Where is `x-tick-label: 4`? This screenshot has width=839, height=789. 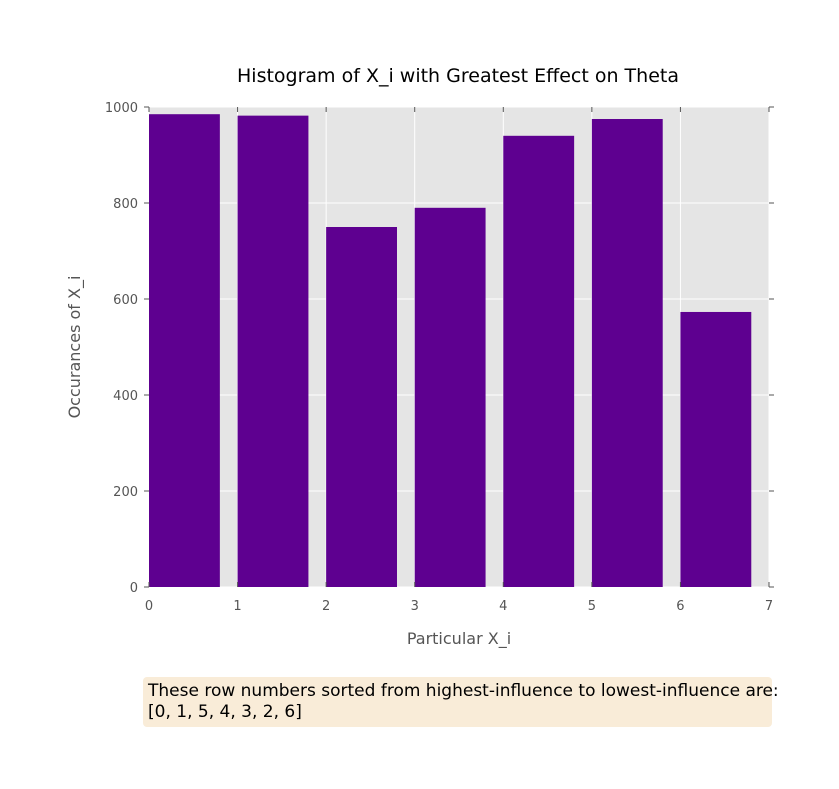 x-tick-label: 4 is located at coordinates (503, 606).